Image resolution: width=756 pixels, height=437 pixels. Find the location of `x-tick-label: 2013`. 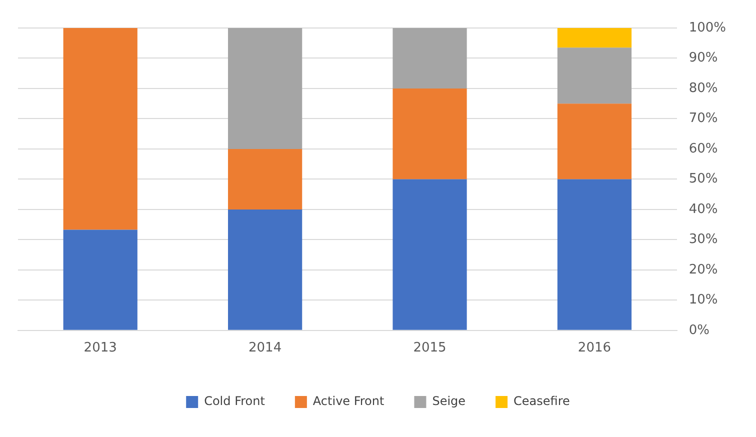

x-tick-label: 2013 is located at coordinates (100, 348).